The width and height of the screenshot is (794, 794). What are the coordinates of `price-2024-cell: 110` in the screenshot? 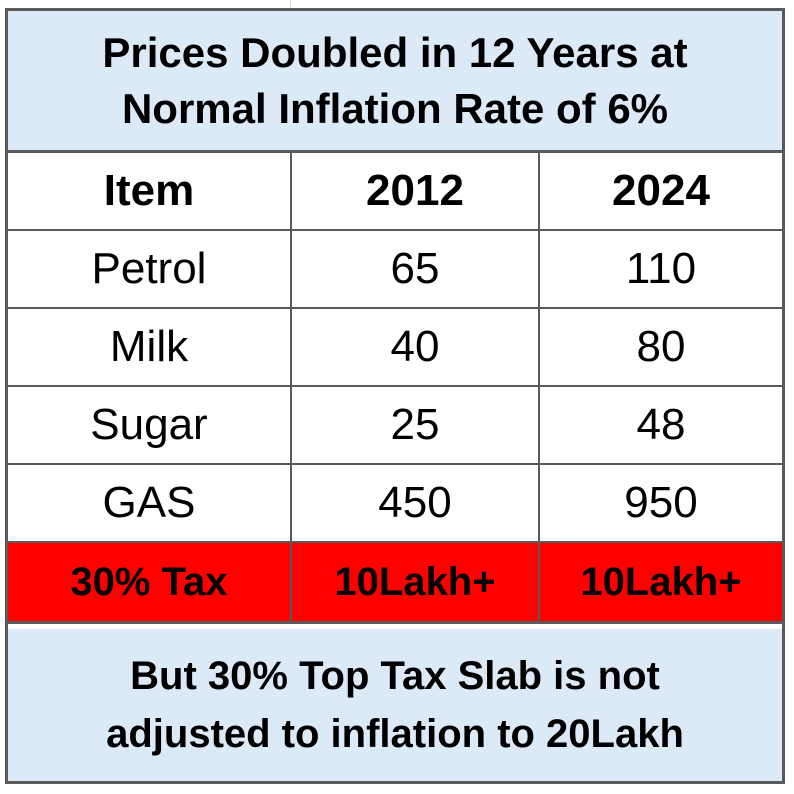 It's located at (660, 269).